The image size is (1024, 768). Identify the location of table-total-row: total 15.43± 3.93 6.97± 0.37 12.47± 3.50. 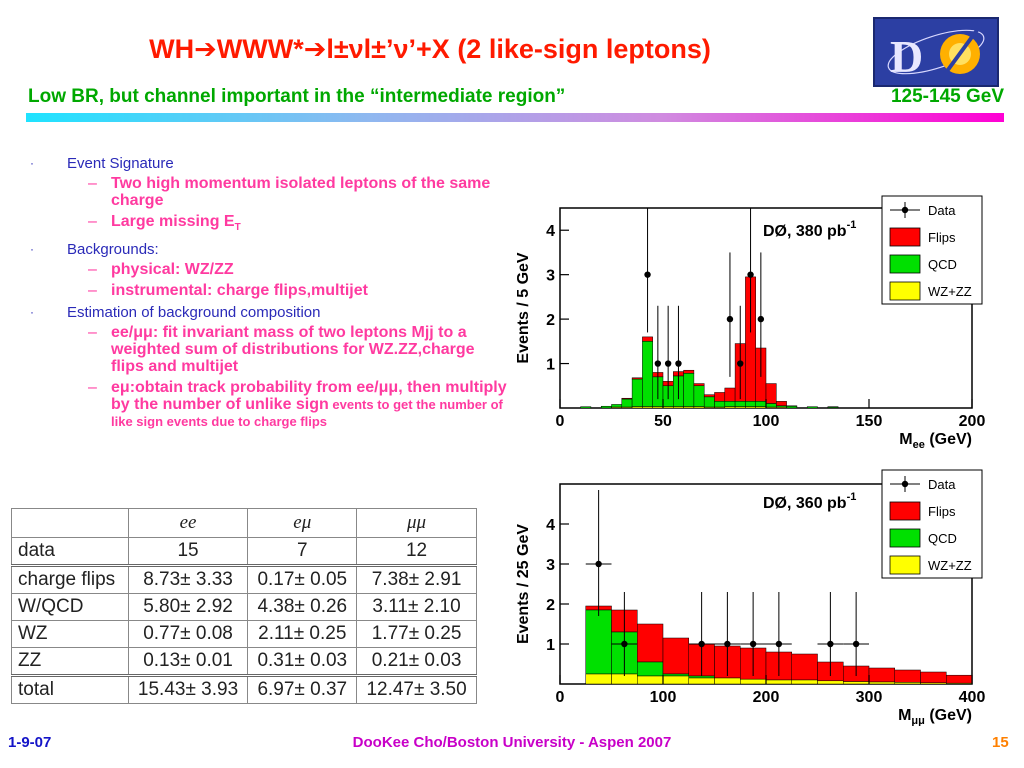
(244, 689).